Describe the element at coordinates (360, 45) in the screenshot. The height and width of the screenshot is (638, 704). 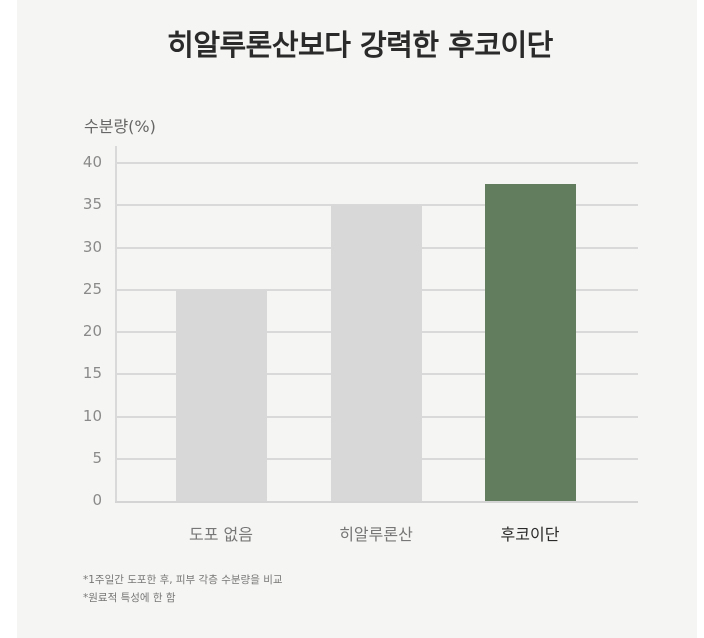
I see `chart-title: 히알루론산보다 강력한 후코이단` at that location.